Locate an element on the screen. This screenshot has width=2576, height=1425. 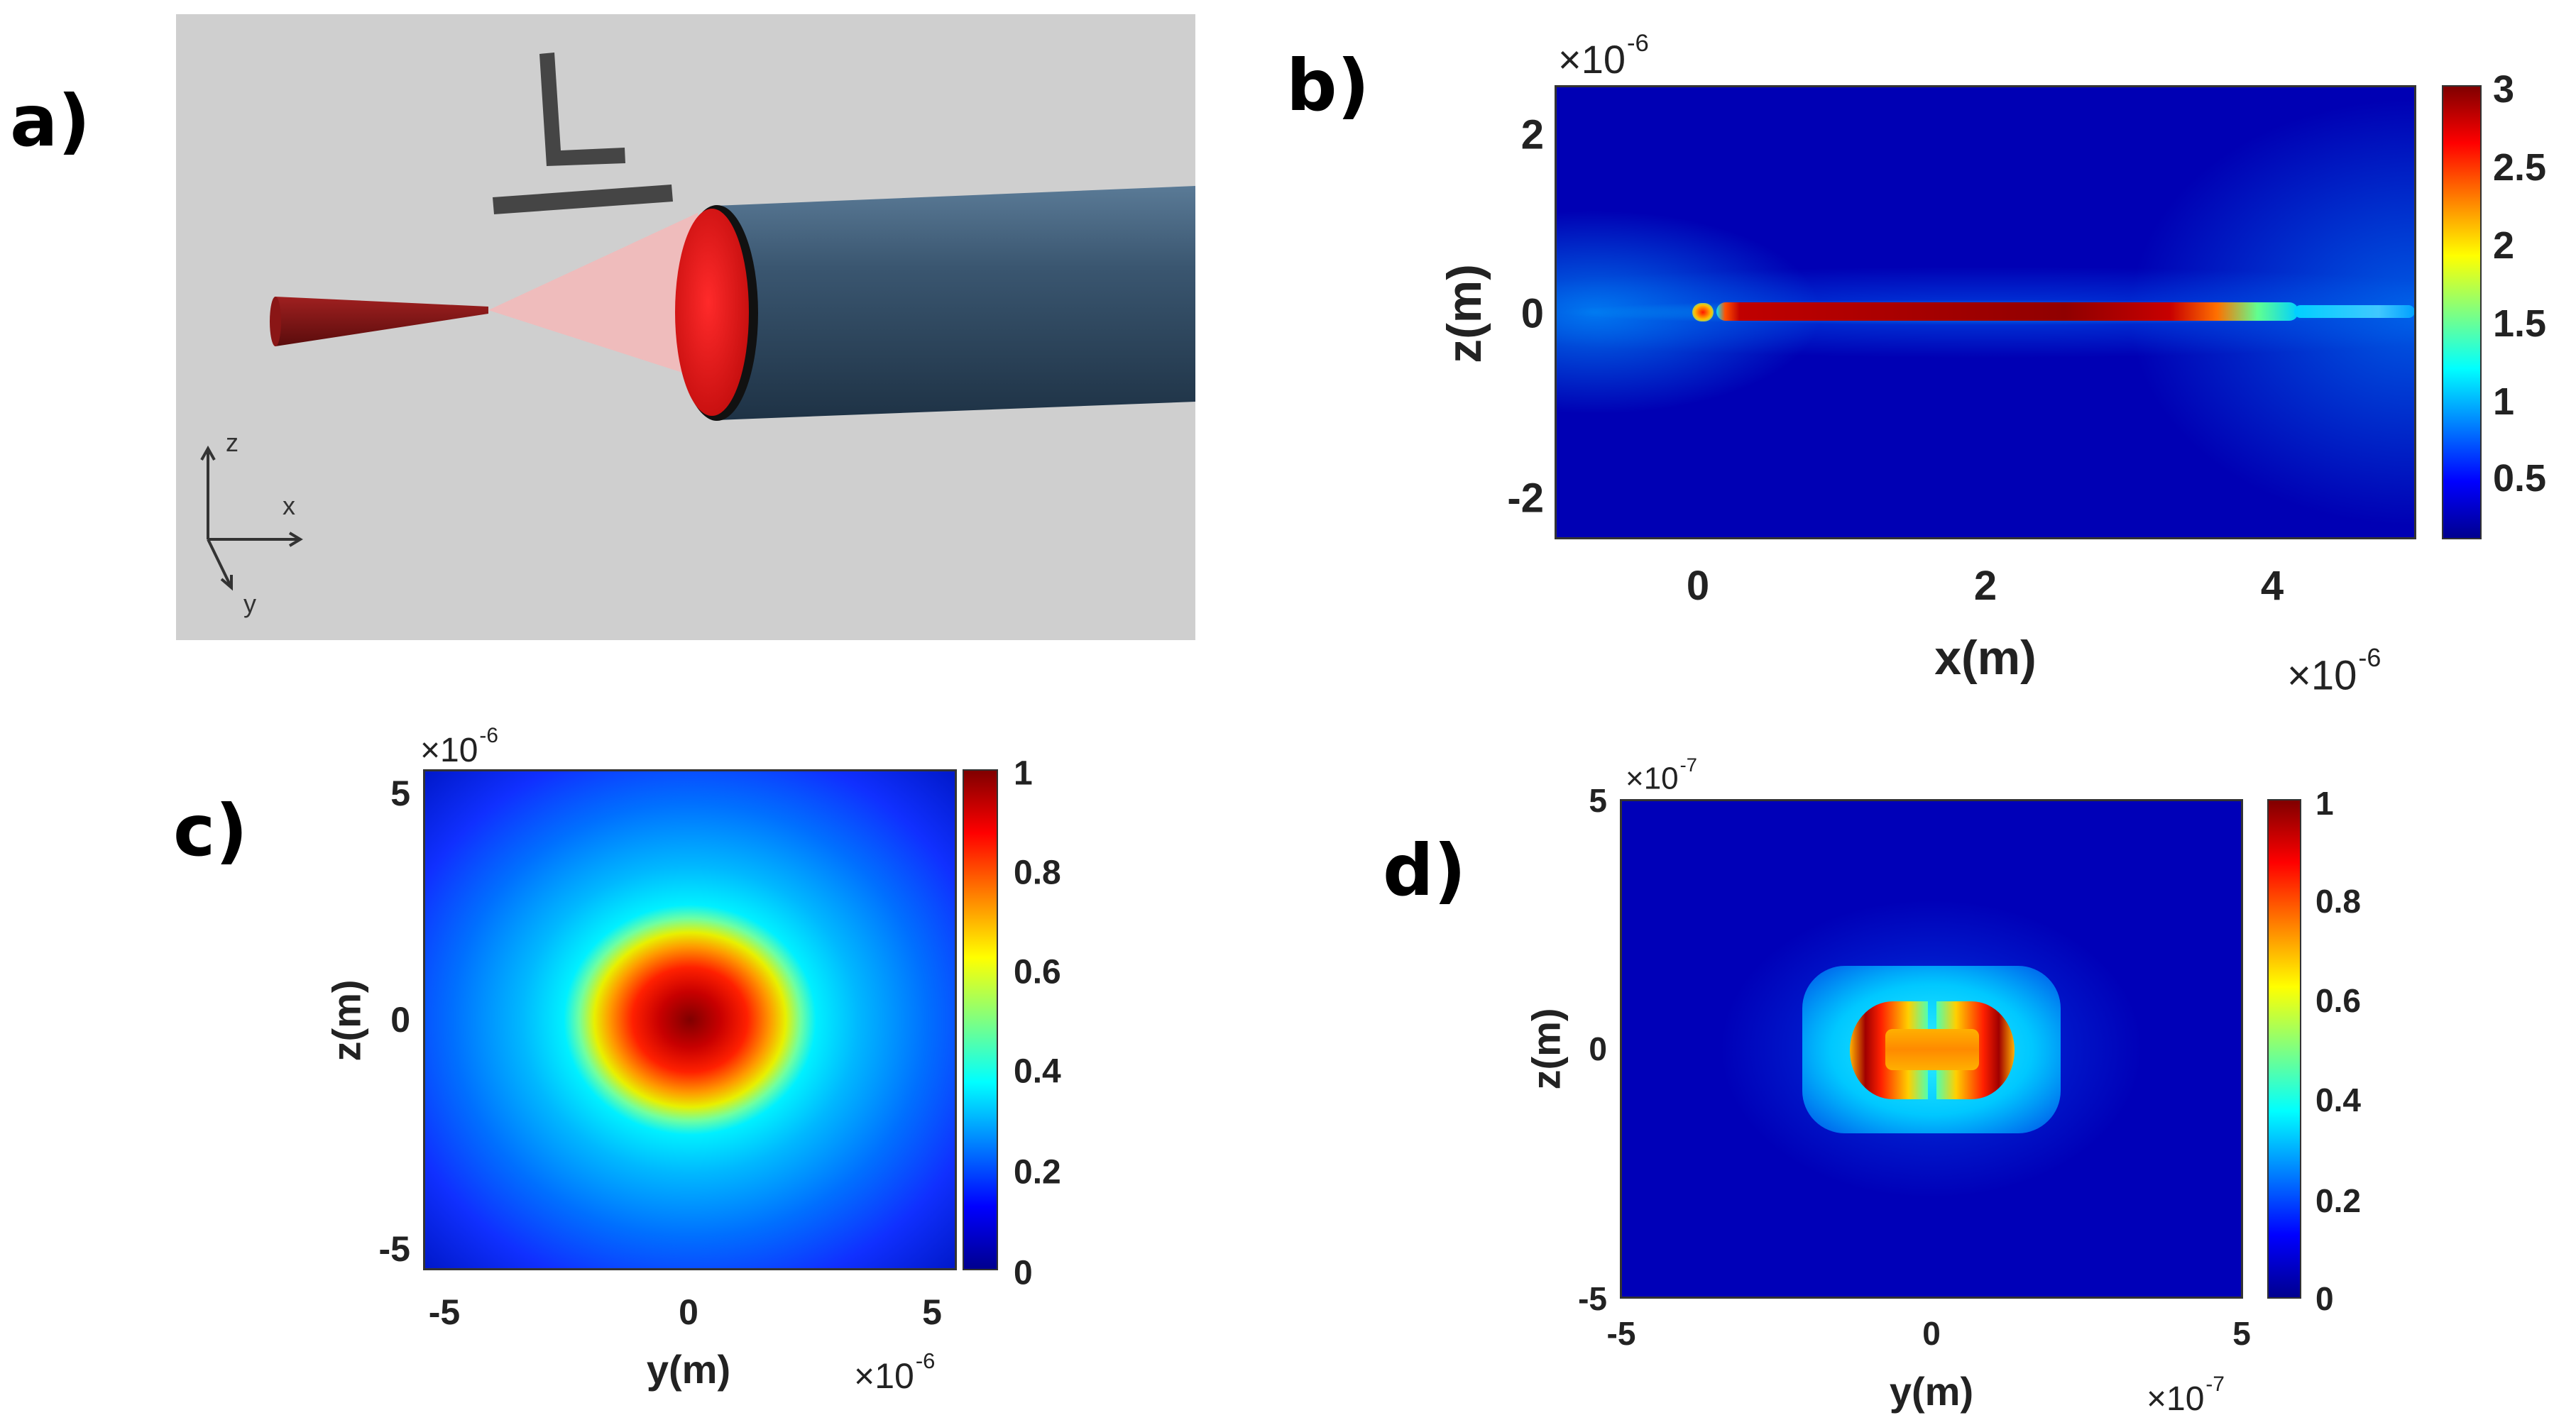
panel-c-xtick: 5 is located at coordinates (932, 1312).